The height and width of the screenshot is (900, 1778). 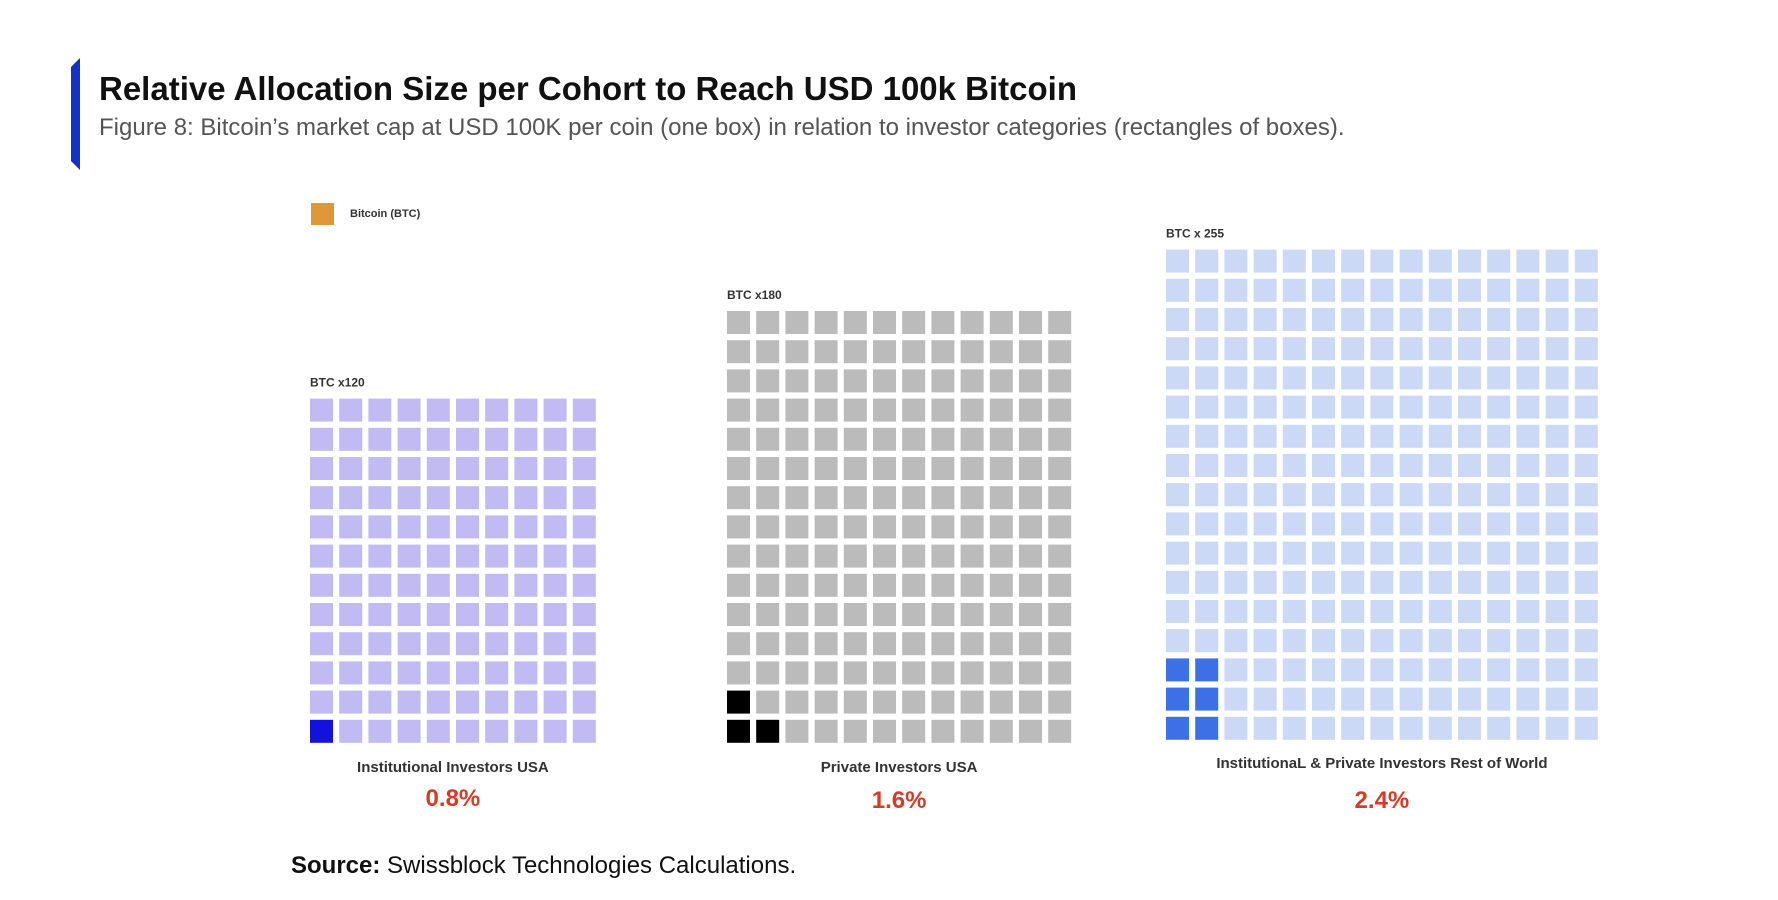 I want to click on cohort-count-label: BTC x120, so click(x=337, y=383).